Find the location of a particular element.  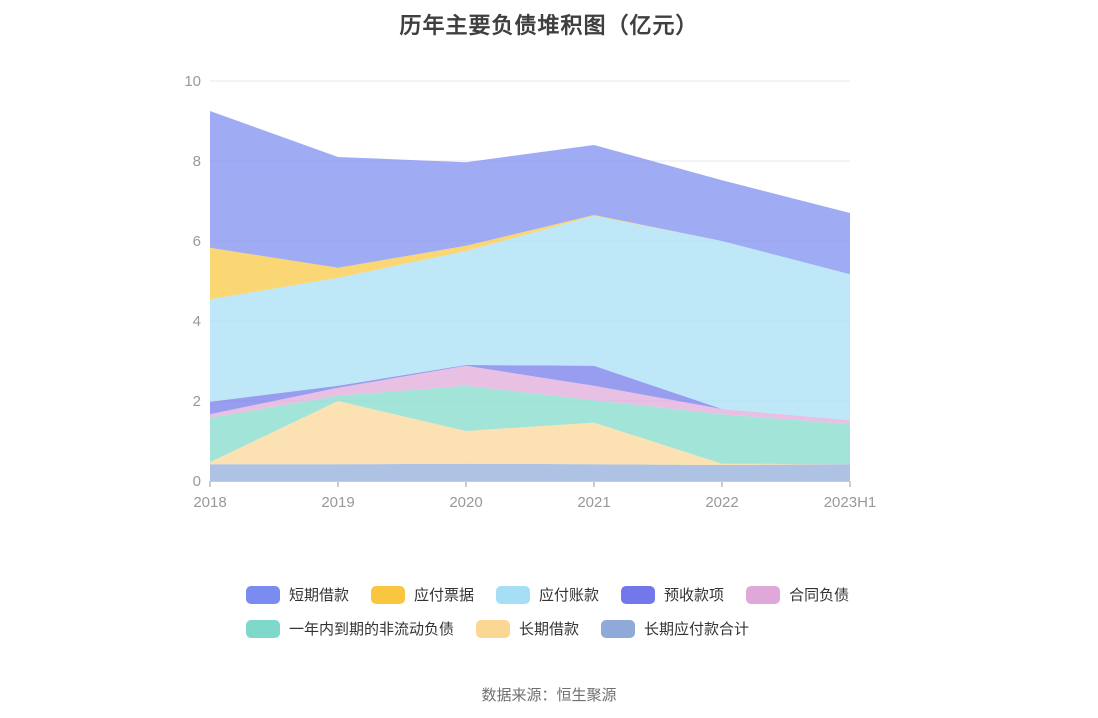

legend-swatch-accounts-payable is located at coordinates (513, 594).